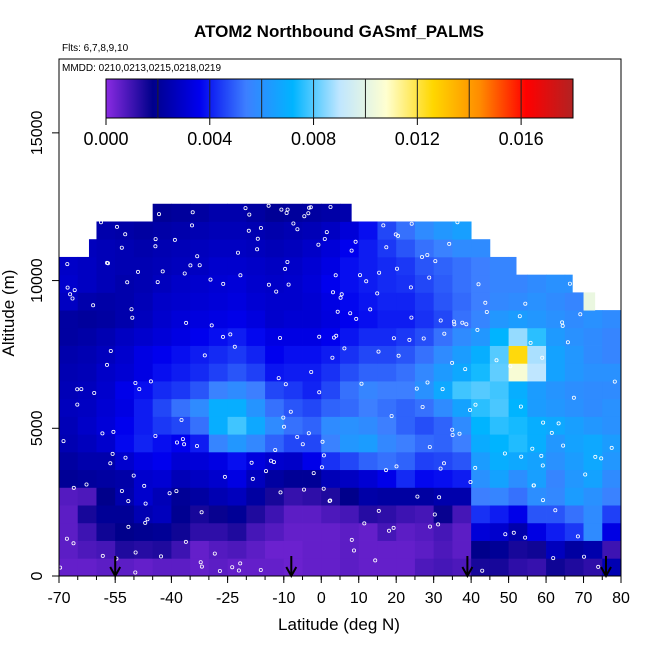 Image resolution: width=650 pixels, height=650 pixels. Describe the element at coordinates (227, 598) in the screenshot. I see `x-tick-label: -25` at that location.